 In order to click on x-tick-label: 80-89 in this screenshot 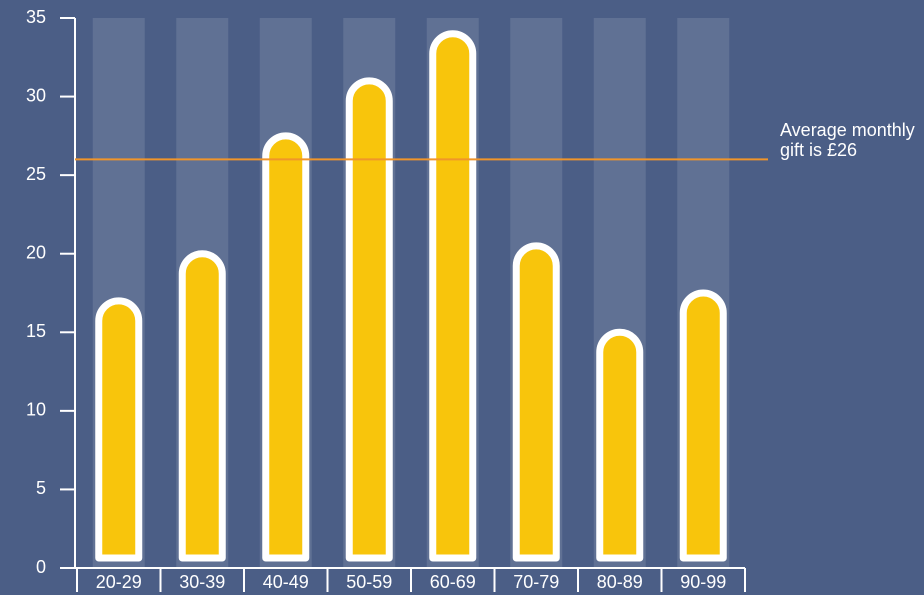, I will do `click(620, 582)`.